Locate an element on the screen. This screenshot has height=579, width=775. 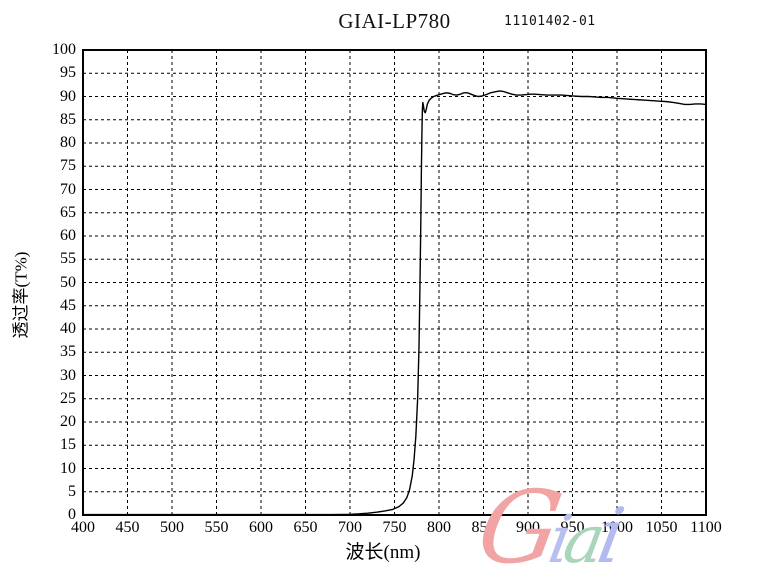
y-tick-label: 75 is located at coordinates (68, 166).